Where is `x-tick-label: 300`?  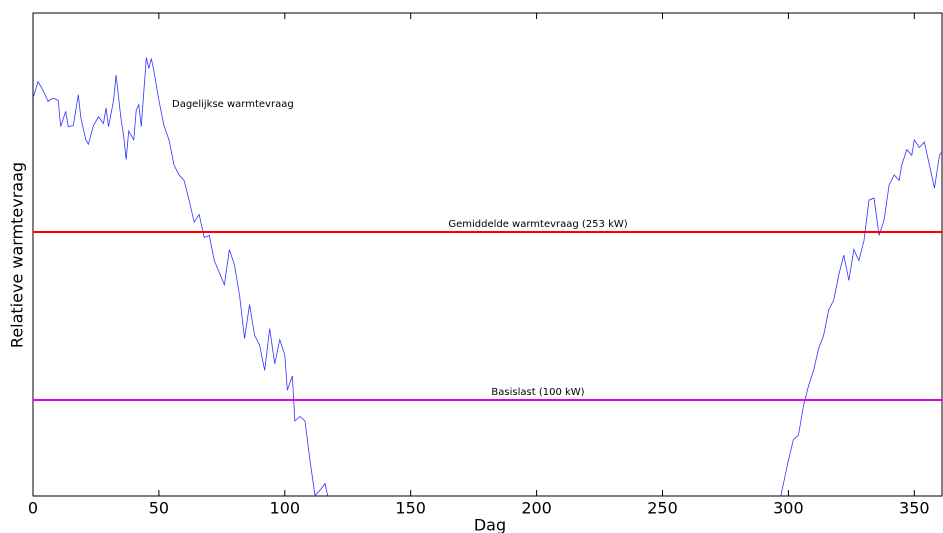
x-tick-label: 300 is located at coordinates (788, 508).